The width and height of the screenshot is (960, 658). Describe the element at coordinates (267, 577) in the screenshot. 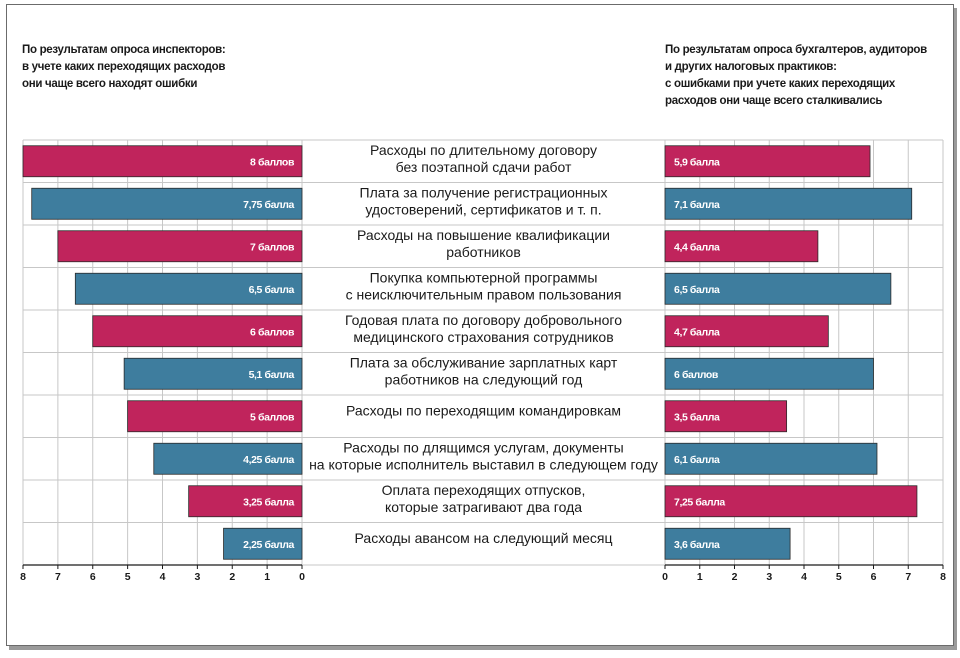

I see `left-tick-label: 1` at that location.